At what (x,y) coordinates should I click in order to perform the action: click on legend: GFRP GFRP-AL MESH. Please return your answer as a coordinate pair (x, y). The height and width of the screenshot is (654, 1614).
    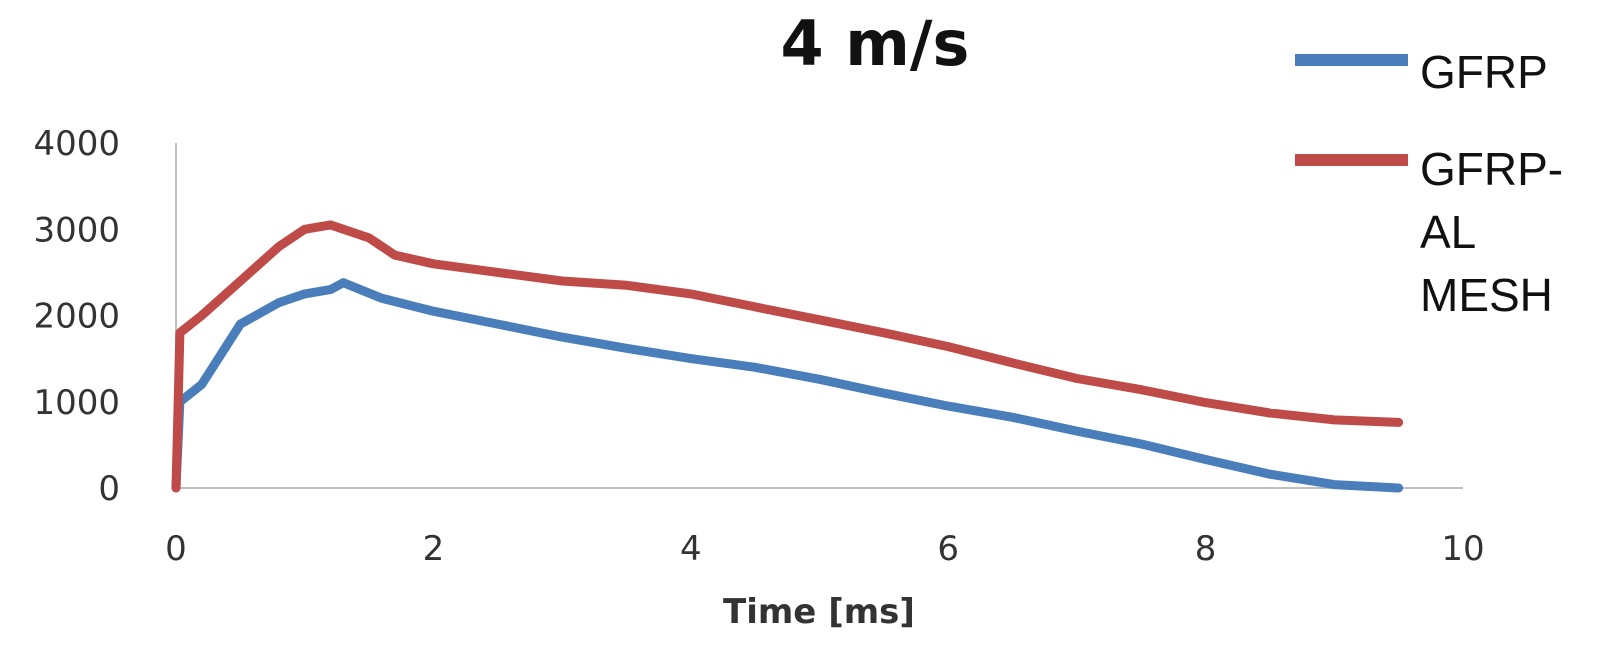
    Looking at the image, I should click on (1429, 183).